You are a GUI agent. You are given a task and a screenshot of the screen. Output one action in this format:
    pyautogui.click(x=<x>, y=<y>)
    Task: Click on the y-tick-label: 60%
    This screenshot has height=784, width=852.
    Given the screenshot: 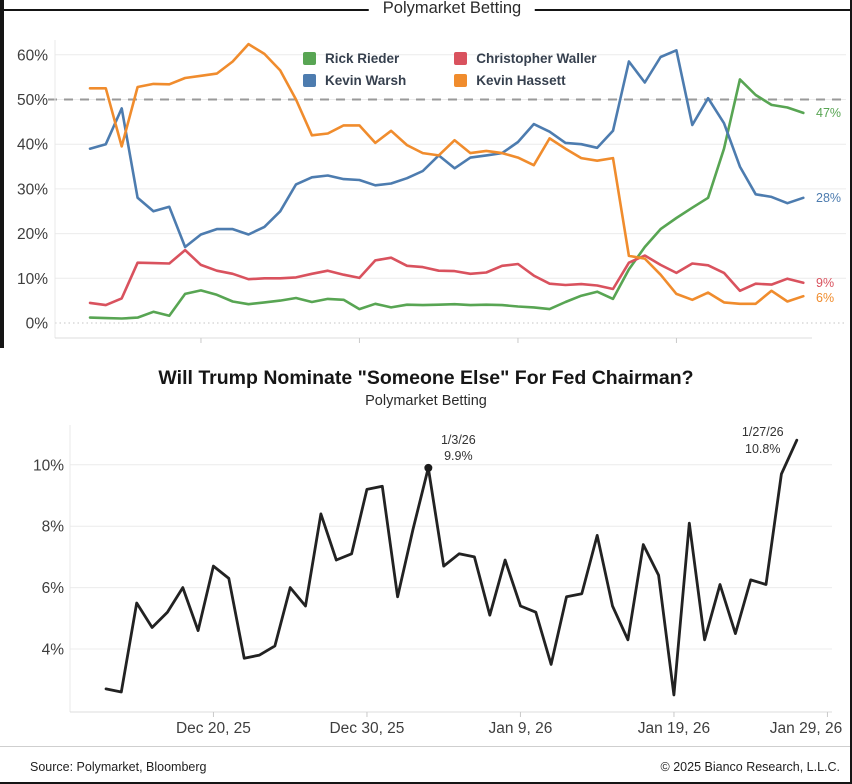 What is the action you would take?
    pyautogui.click(x=32, y=55)
    